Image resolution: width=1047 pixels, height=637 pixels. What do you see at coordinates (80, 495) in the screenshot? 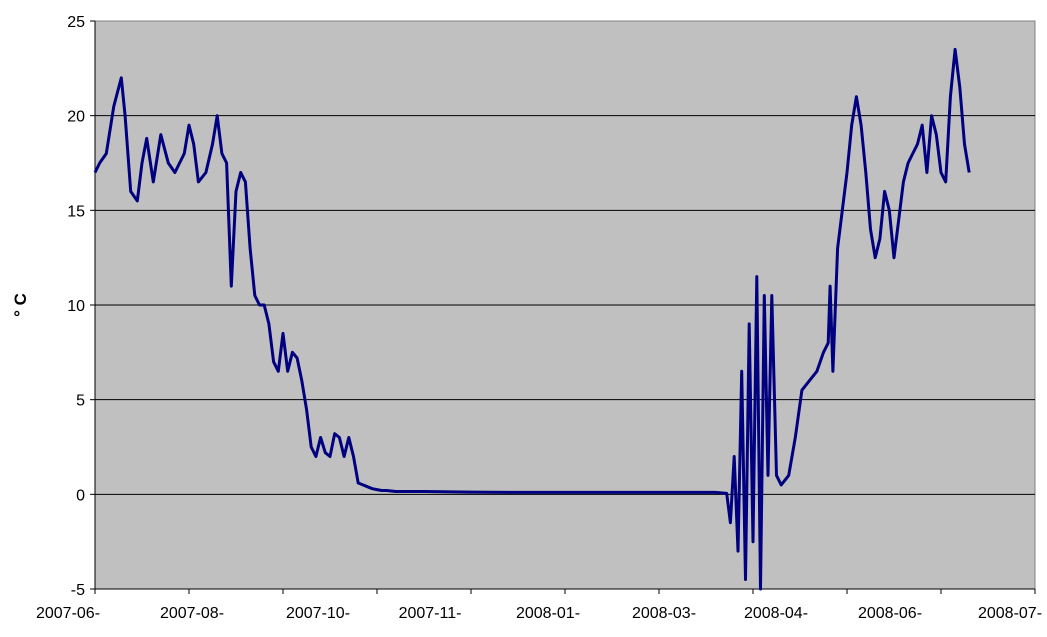
I see `y-tick-label: 0` at bounding box center [80, 495].